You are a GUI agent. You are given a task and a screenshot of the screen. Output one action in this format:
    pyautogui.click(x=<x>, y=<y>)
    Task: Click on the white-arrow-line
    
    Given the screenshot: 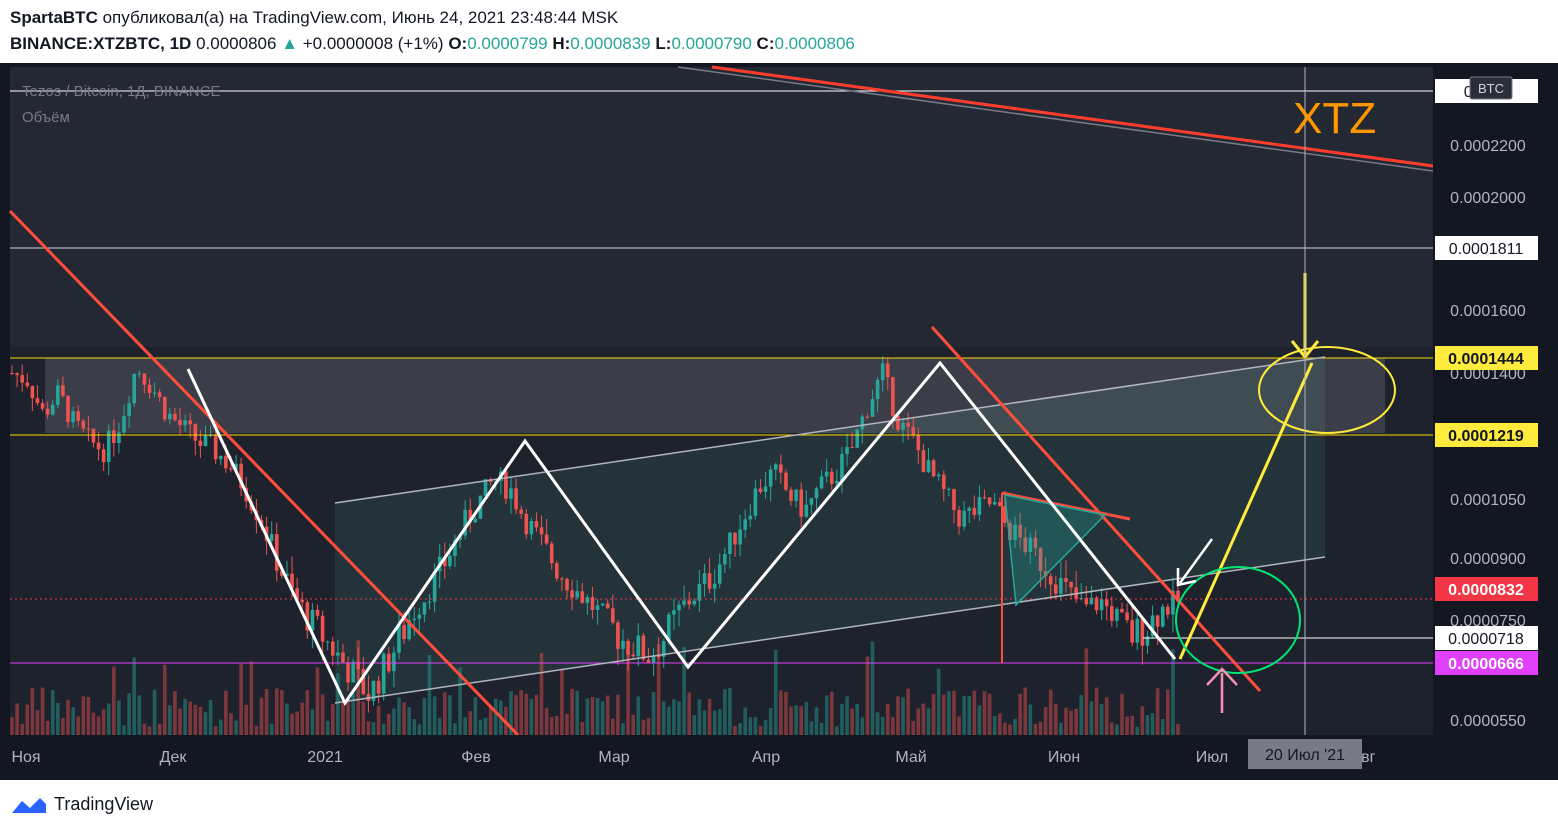 What is the action you would take?
    pyautogui.click(x=1196, y=561)
    